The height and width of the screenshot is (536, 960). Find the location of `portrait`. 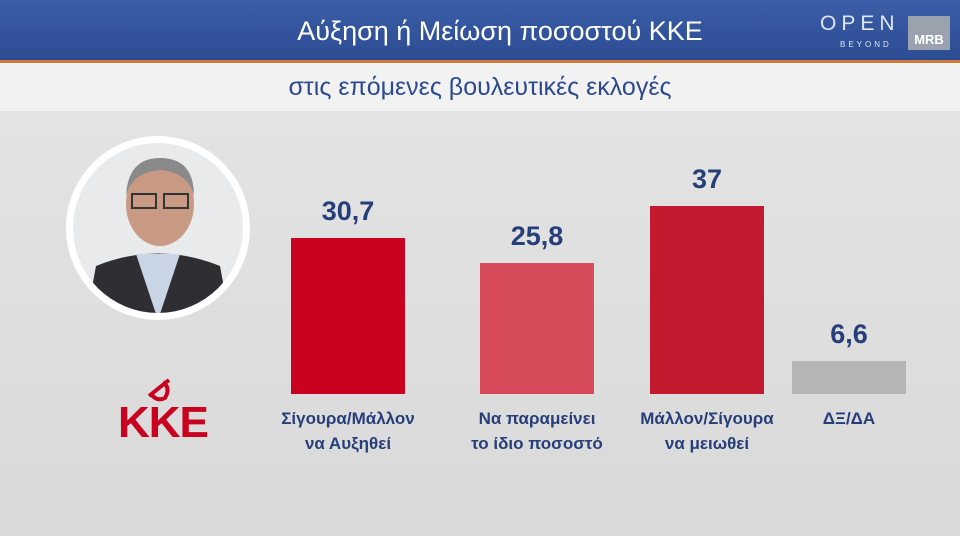

portrait is located at coordinates (158, 228).